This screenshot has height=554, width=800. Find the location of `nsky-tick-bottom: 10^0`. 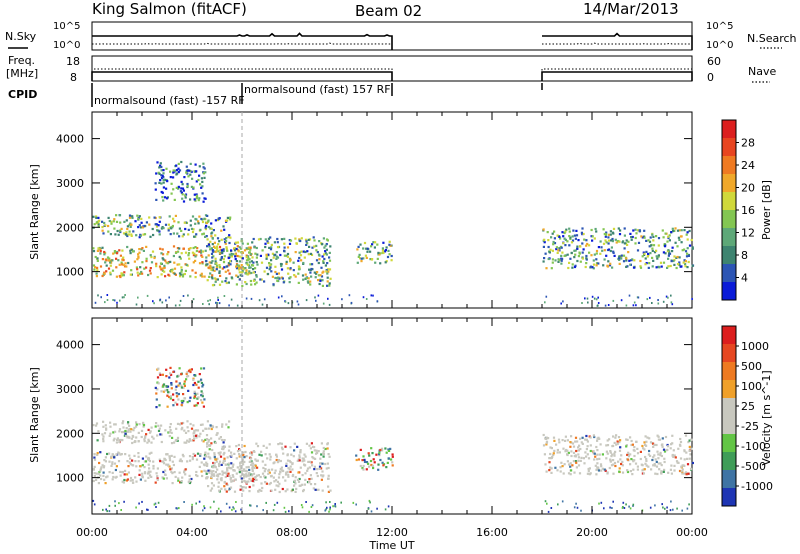

nsky-tick-bottom: 10^0 is located at coordinates (66, 45).